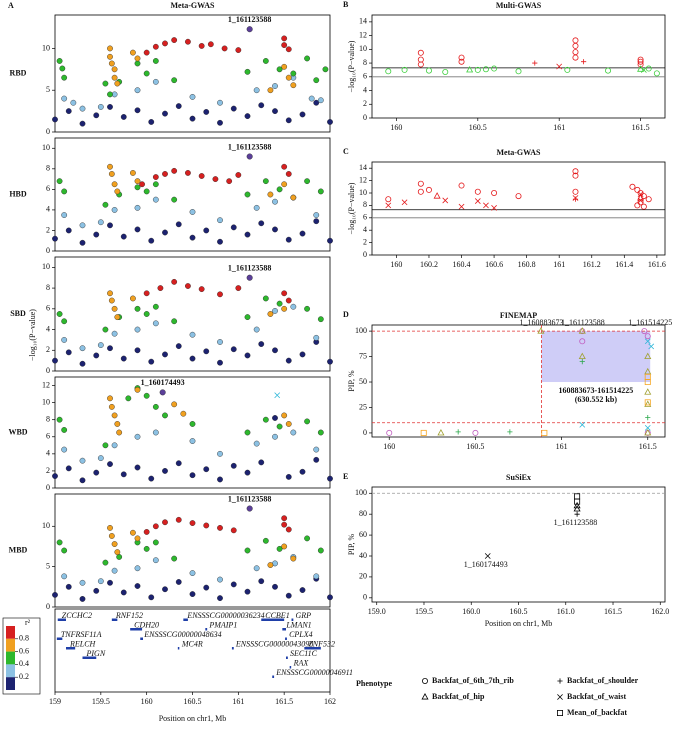 The width and height of the screenshot is (685, 729). Describe the element at coordinates (365, 432) in the screenshot. I see `y-tick-label: 0` at that location.